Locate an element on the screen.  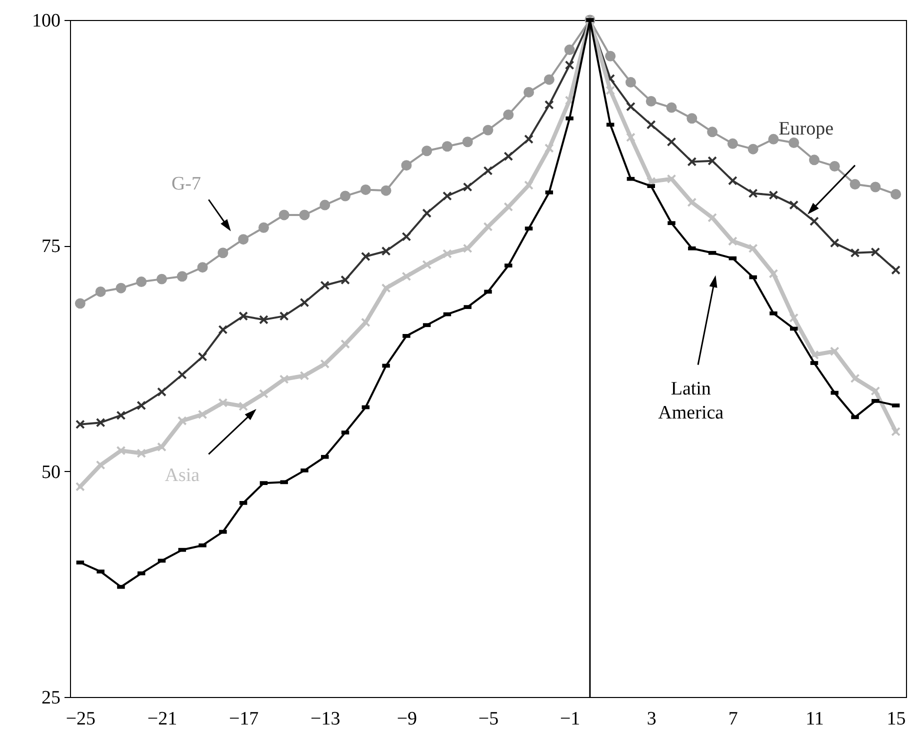
x-tick-label: −25 is located at coordinates (81, 719).